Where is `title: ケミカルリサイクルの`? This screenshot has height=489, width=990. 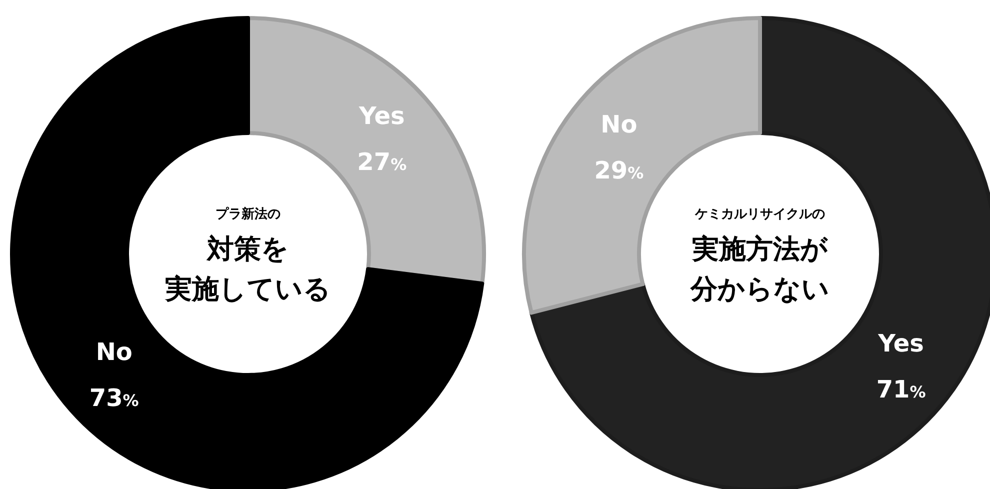 title: ケミカルリサイクルの is located at coordinates (760, 214).